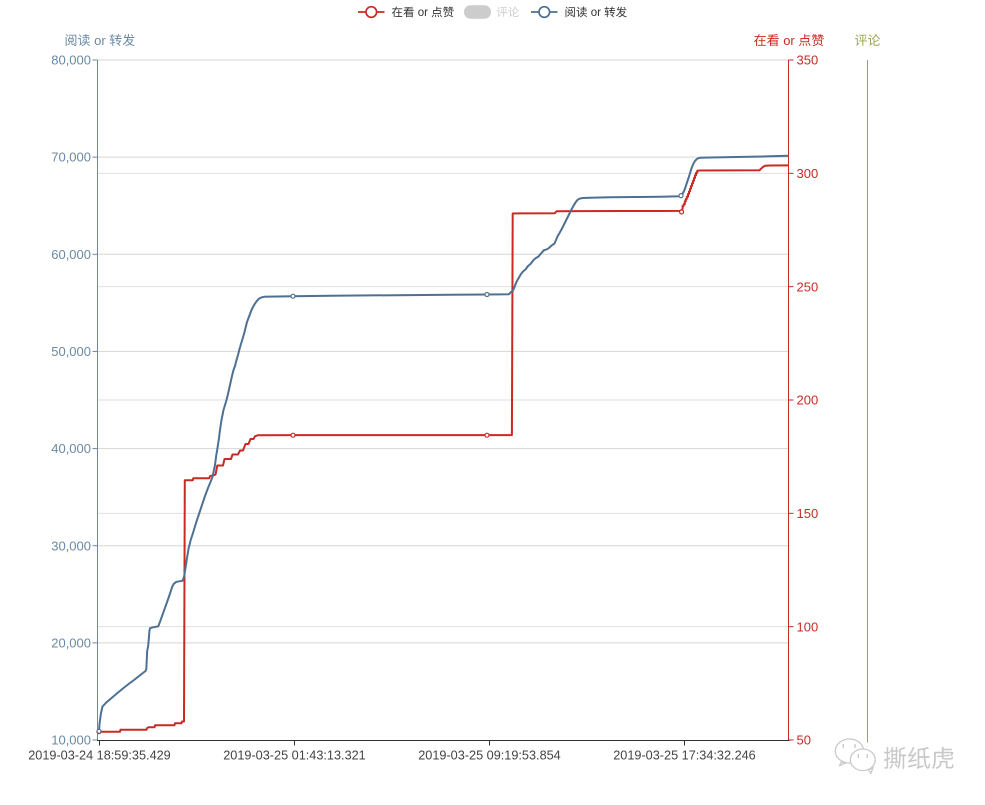 Image resolution: width=985 pixels, height=805 pixels. Describe the element at coordinates (808, 513) in the screenshot. I see `svg-text: 150` at that location.